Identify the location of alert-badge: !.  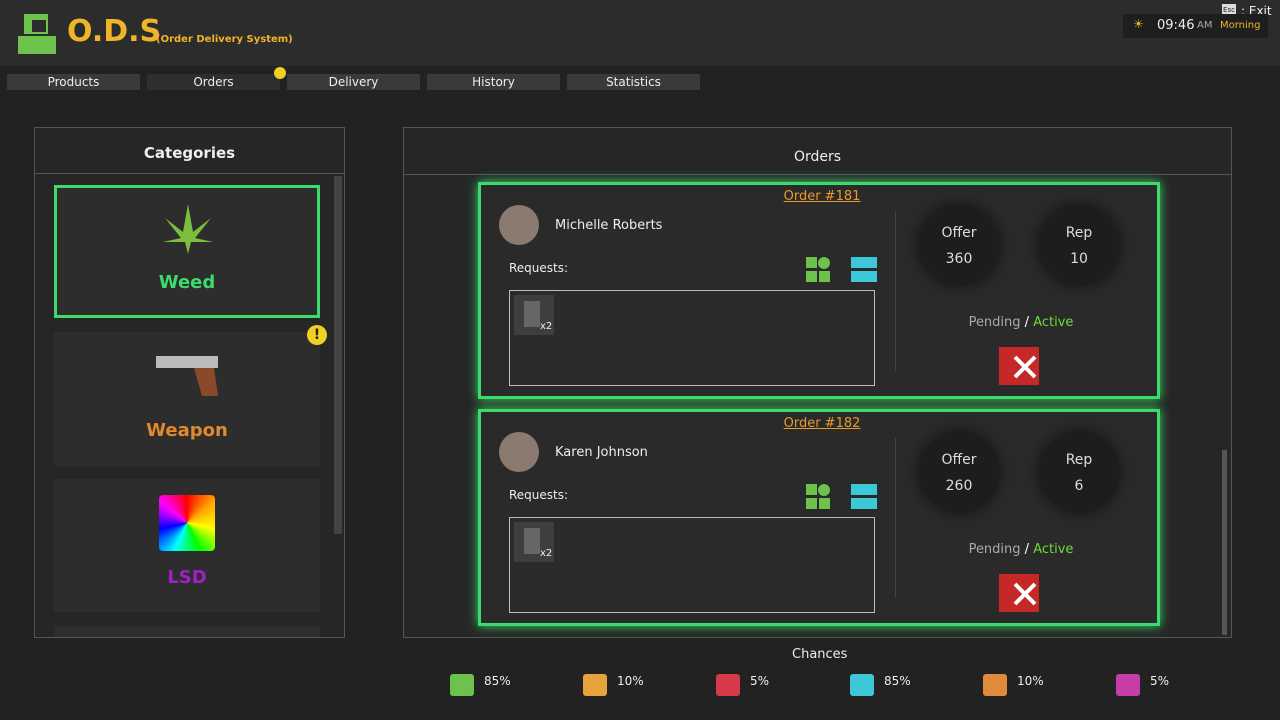
(317, 335).